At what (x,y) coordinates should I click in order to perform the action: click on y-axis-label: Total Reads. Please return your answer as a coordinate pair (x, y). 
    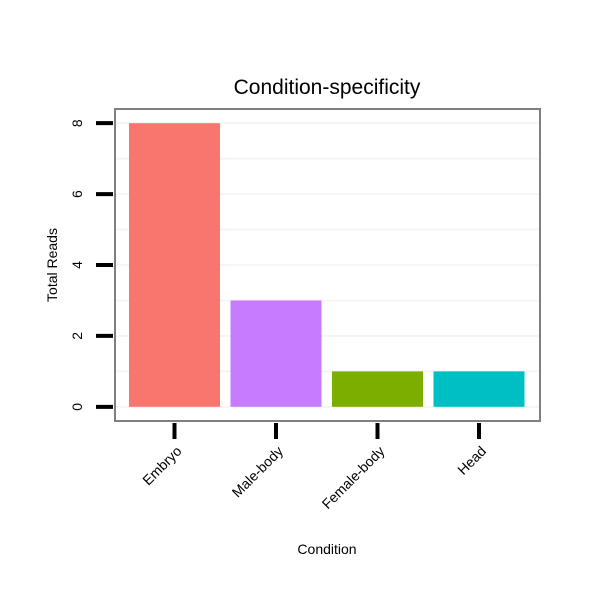
    Looking at the image, I should click on (52, 265).